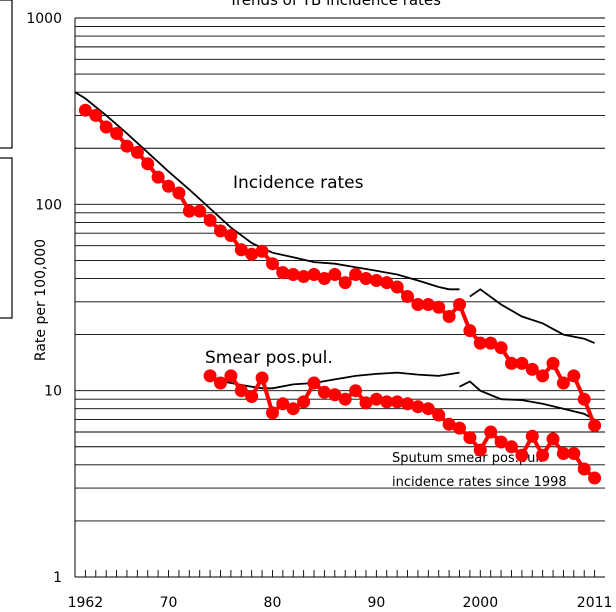  What do you see at coordinates (57, 578) in the screenshot?
I see `y-tick-label: 1` at bounding box center [57, 578].